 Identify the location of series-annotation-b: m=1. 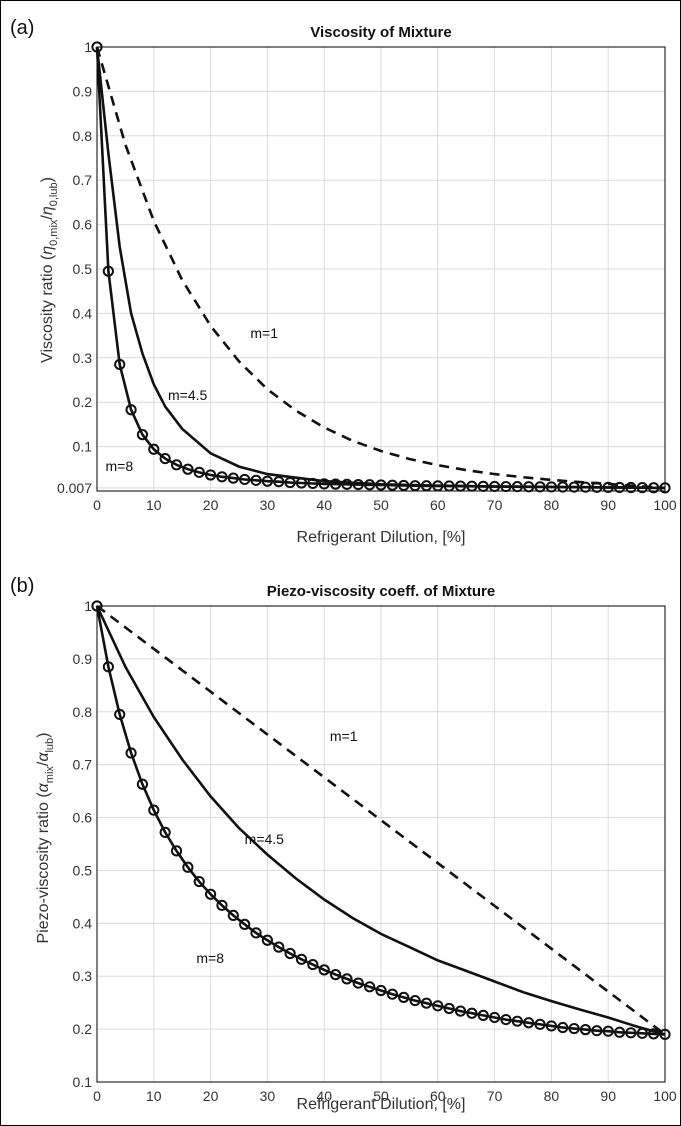
(344, 736).